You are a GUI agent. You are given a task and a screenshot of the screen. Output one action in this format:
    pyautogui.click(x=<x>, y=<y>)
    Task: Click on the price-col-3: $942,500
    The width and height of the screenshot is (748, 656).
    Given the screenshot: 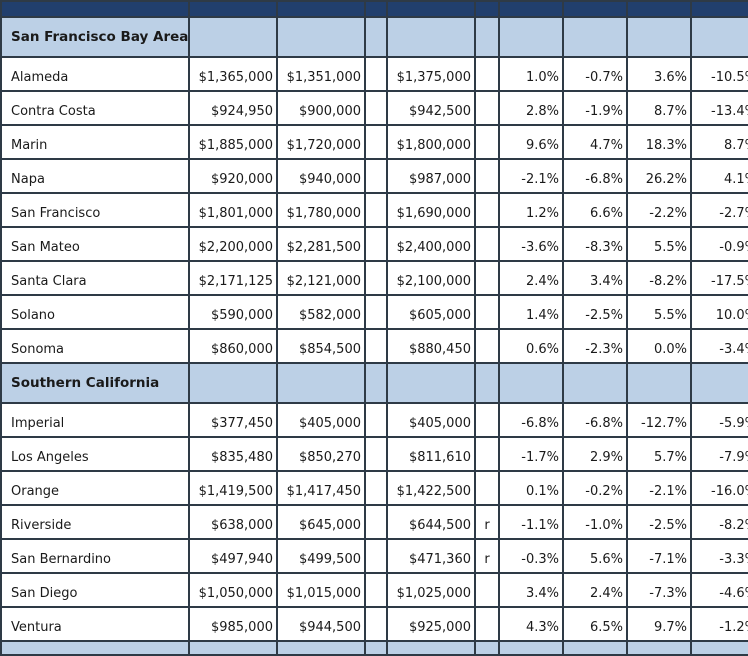 What is the action you would take?
    pyautogui.click(x=431, y=108)
    